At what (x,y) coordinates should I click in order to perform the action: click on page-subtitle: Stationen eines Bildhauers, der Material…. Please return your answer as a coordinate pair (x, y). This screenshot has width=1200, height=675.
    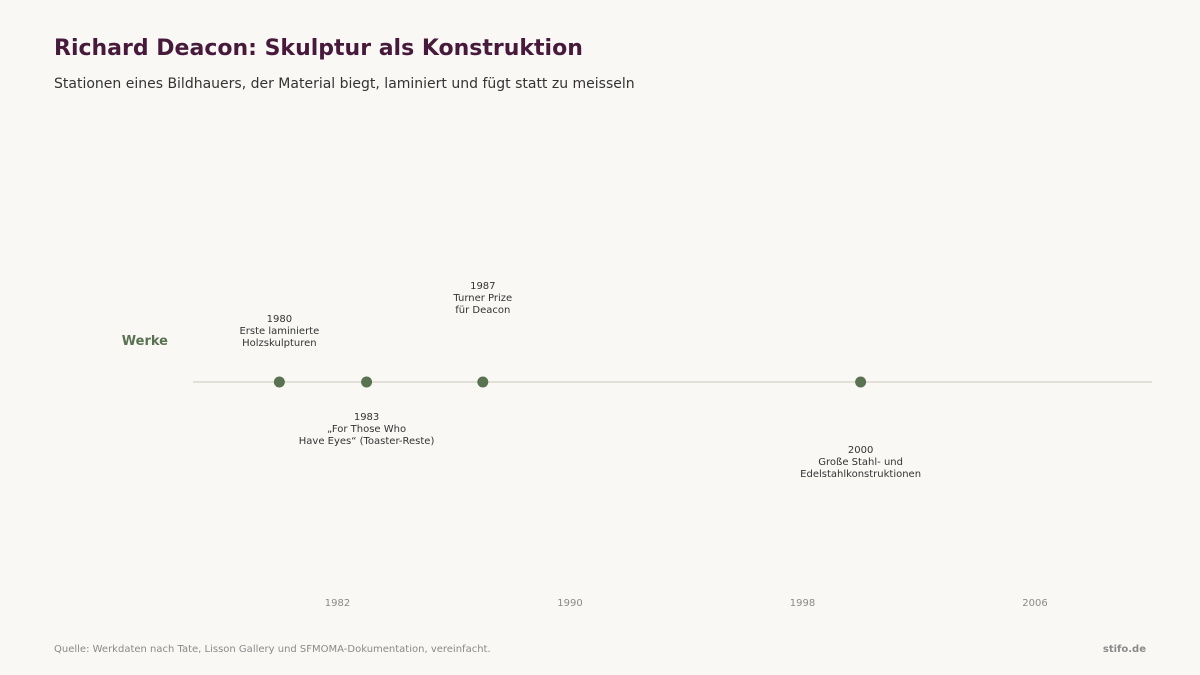
    Looking at the image, I should click on (344, 84).